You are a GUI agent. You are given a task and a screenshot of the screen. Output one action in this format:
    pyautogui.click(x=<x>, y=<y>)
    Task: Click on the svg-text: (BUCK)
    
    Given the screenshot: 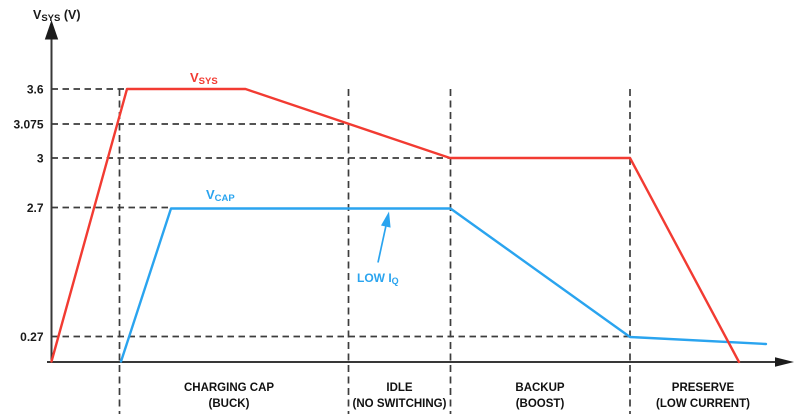 What is the action you would take?
    pyautogui.click(x=229, y=404)
    